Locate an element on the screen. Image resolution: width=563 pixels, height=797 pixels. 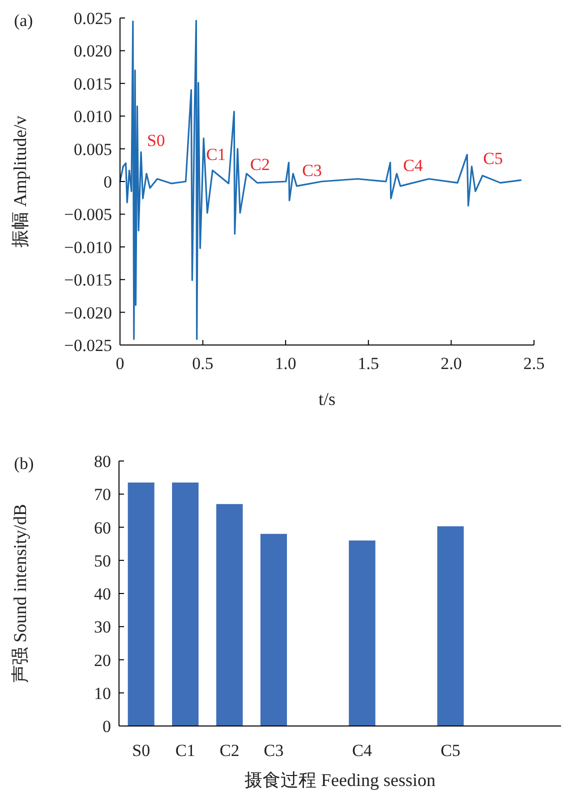
x-tick-label: 1.5 is located at coordinates (369, 363).